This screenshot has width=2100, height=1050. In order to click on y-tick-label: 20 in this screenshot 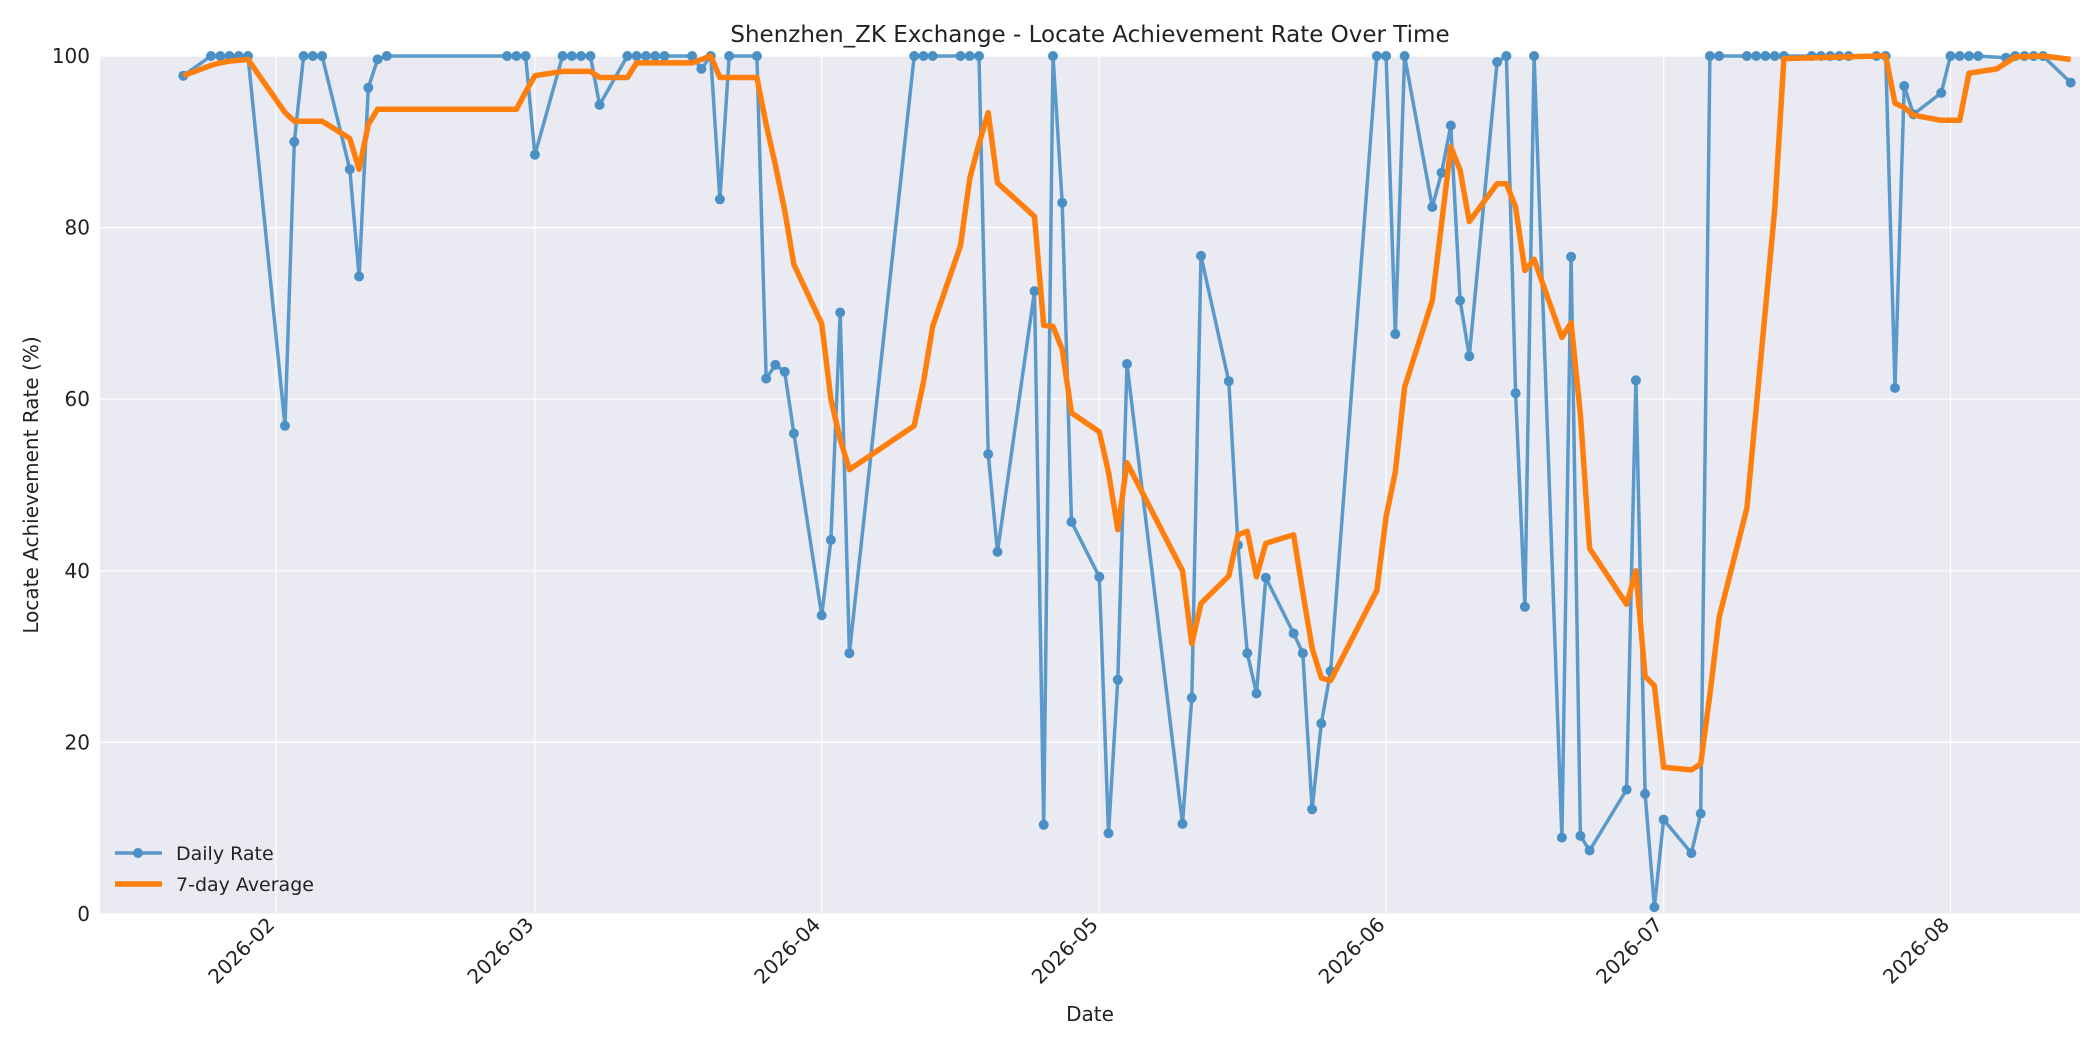, I will do `click(77, 742)`.